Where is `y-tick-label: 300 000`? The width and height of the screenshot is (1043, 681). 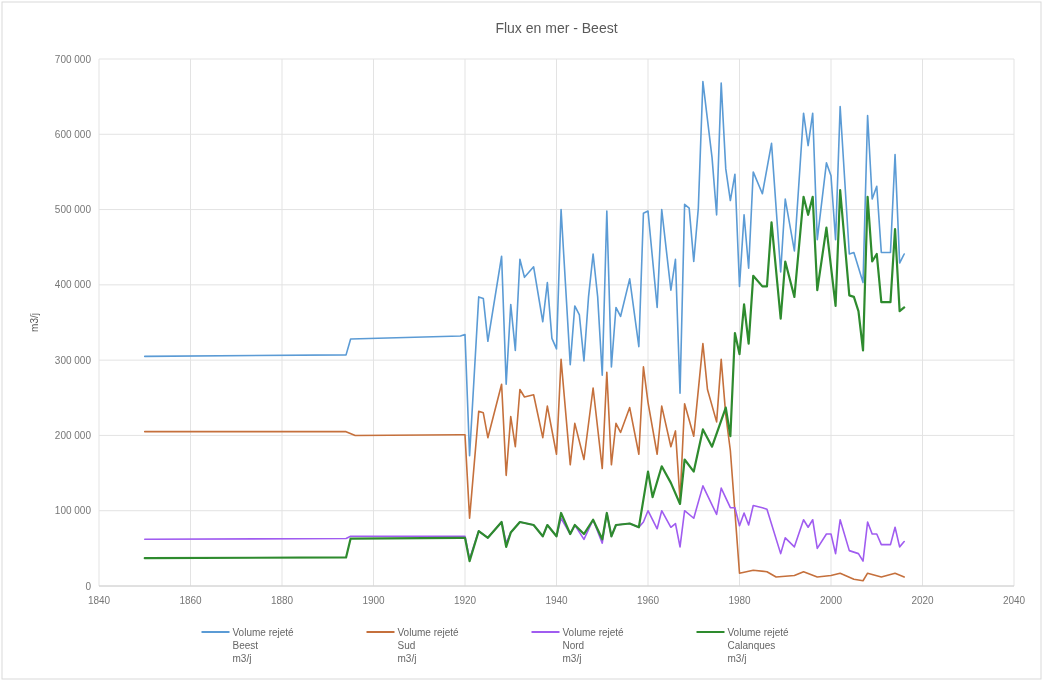
y-tick-label: 300 000 is located at coordinates (73, 360).